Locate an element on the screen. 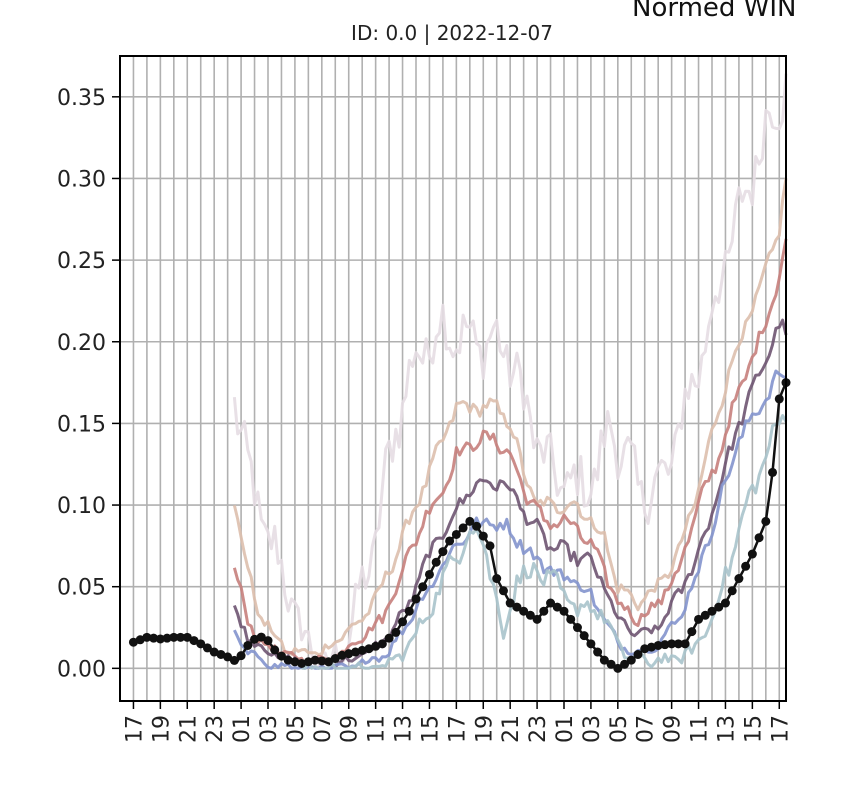 This screenshot has height=788, width=842. y-tick-label: 0.25 is located at coordinates (81, 261).